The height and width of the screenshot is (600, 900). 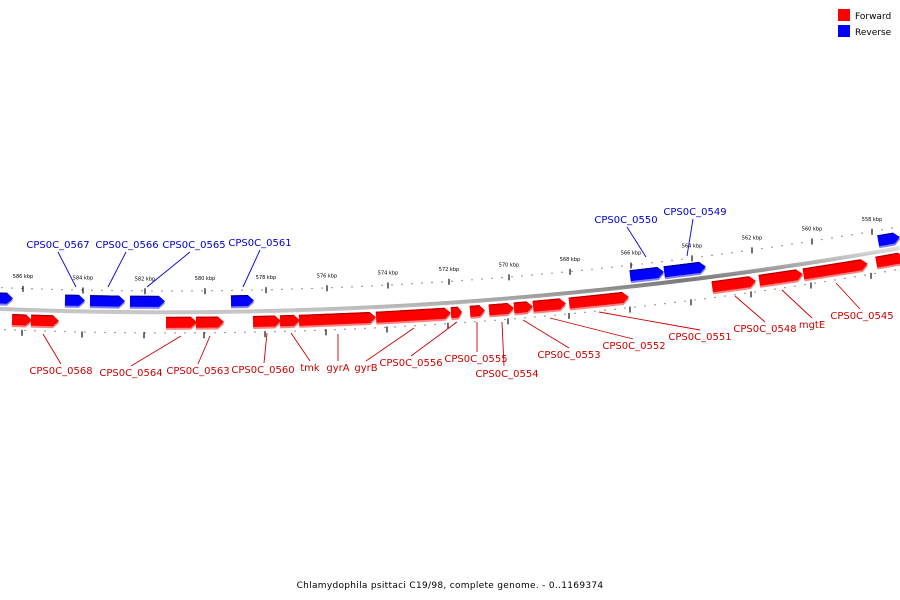 I want to click on gene-label-CPS0C_0560: CPS0C_0560, so click(x=262, y=370).